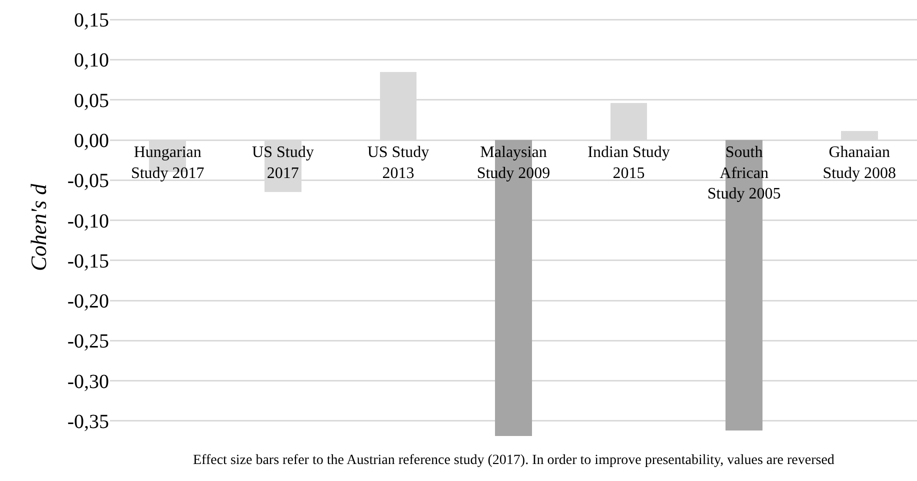  What do you see at coordinates (744, 173) in the screenshot?
I see `x-tick-label: South African Study 2005` at bounding box center [744, 173].